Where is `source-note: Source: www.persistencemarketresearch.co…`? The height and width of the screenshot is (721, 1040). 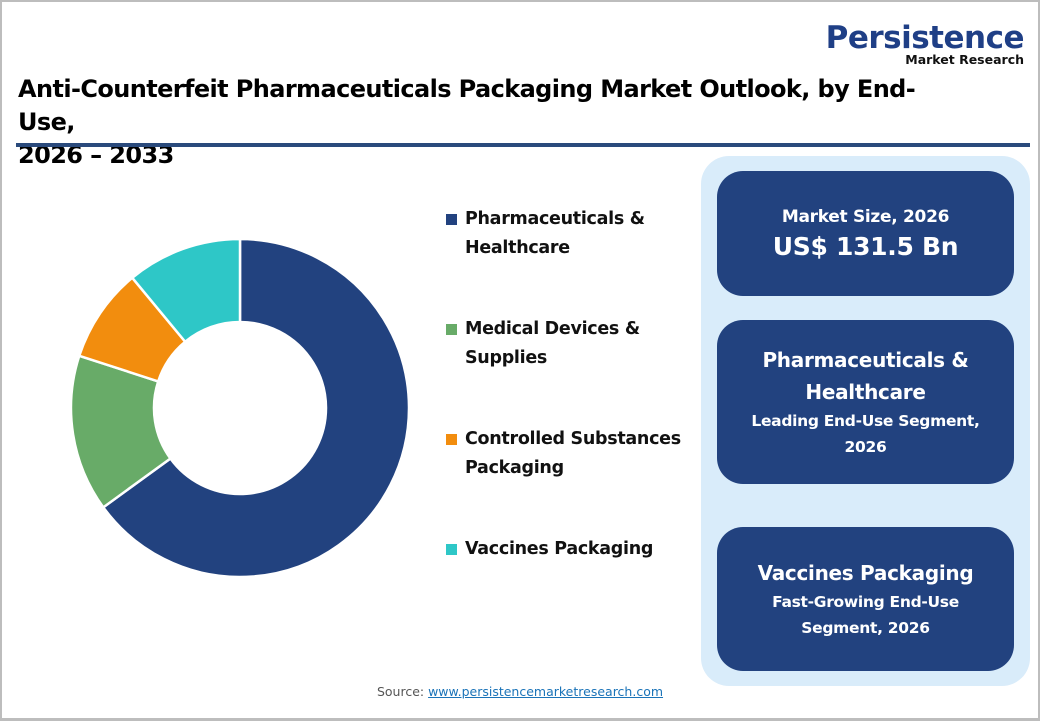 source-note: Source: www.persistencemarketresearch.co… is located at coordinates (520, 691).